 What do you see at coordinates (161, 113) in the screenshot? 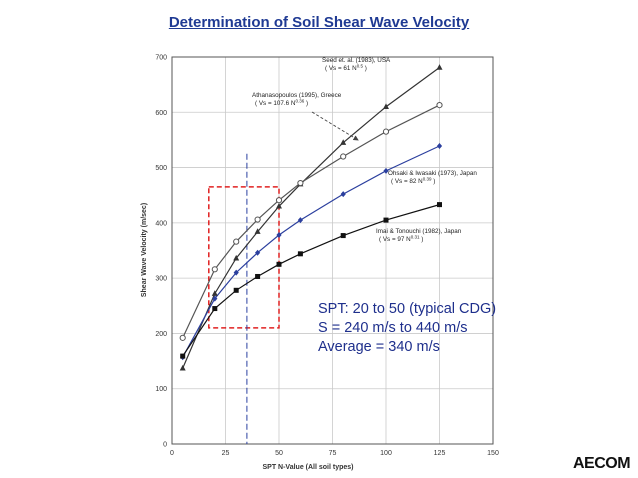
I see `y-tick-label: 600` at bounding box center [161, 113].